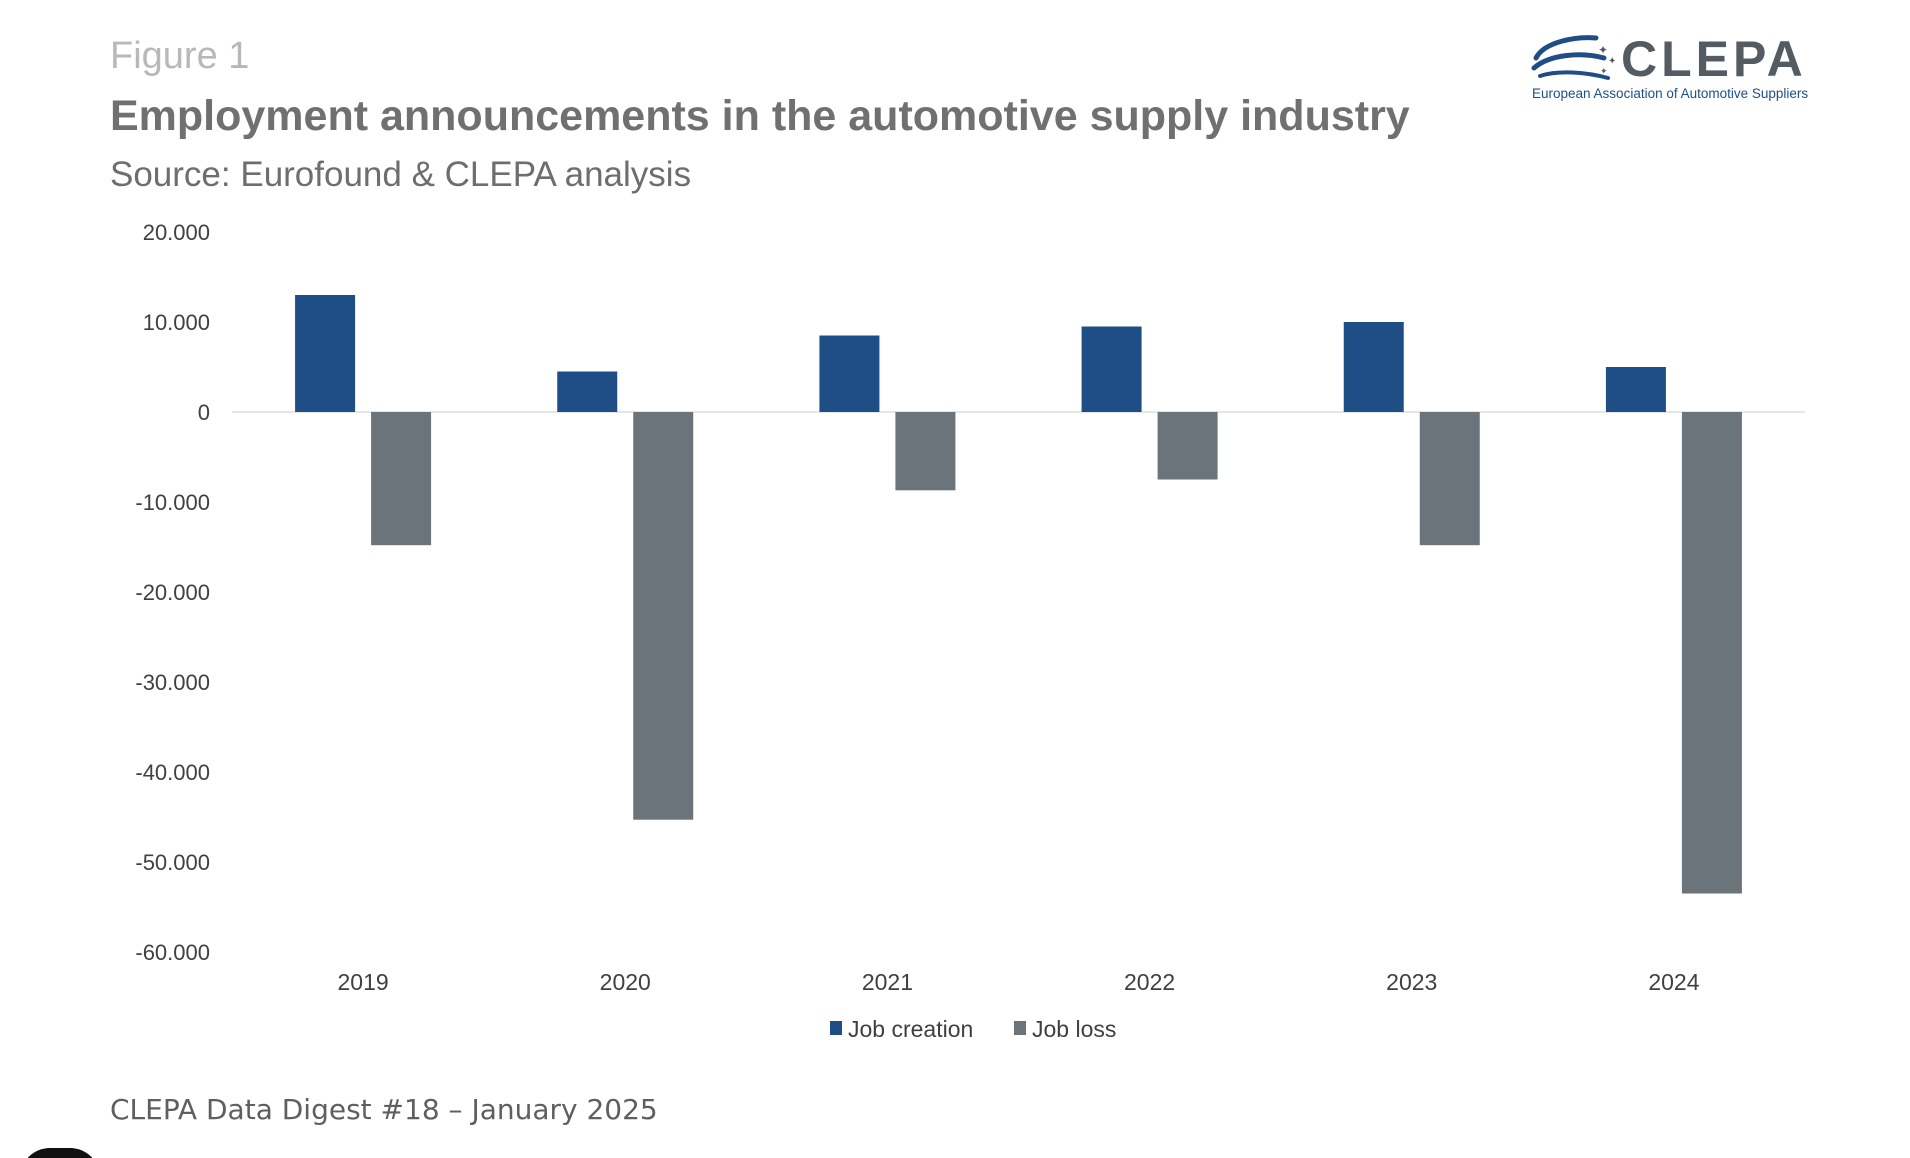  What do you see at coordinates (887, 982) in the screenshot?
I see `x-tick-label: 2021` at bounding box center [887, 982].